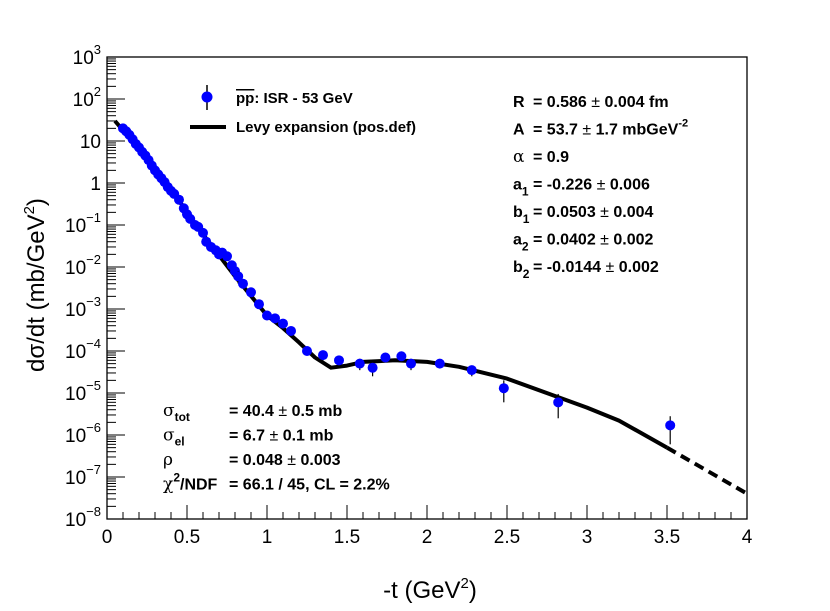  I want to click on fit-stat-value: = 66.1 / 45, CL = 2.2%, so click(309, 485).